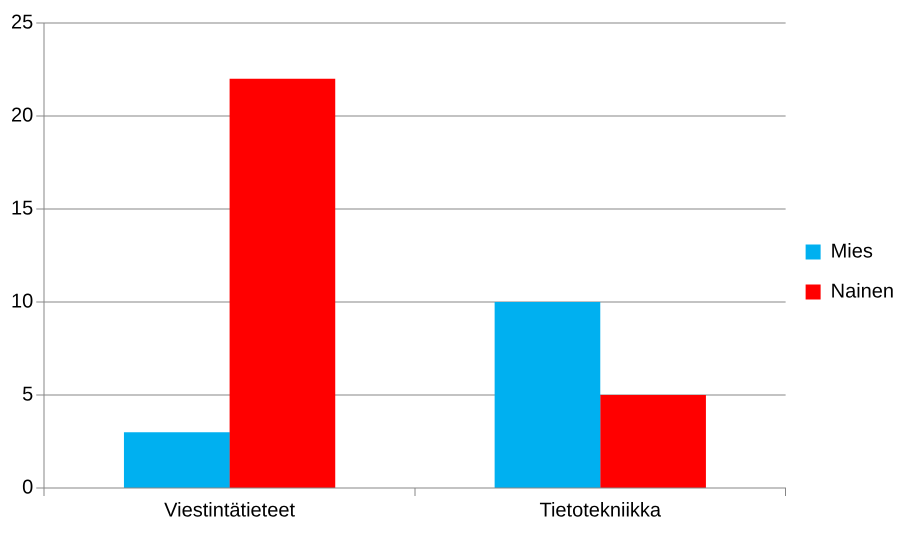 The image size is (917, 535). What do you see at coordinates (22, 209) in the screenshot?
I see `y-tick-label: 15` at bounding box center [22, 209].